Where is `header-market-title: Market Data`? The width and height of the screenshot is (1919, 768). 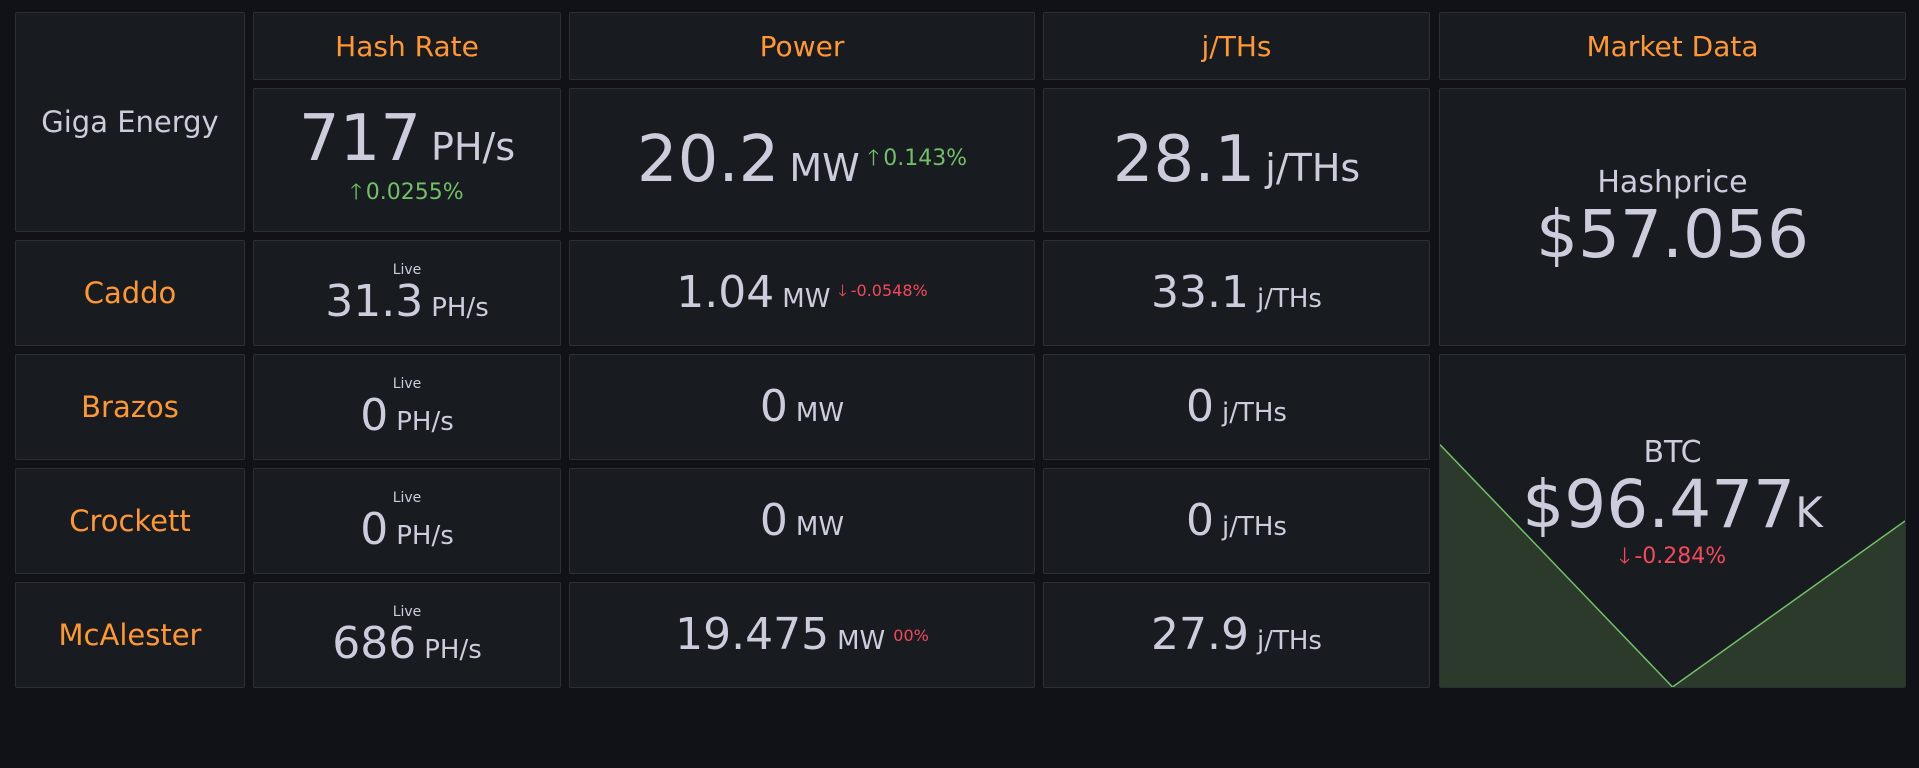
header-market-title: Market Data is located at coordinates (1672, 46).